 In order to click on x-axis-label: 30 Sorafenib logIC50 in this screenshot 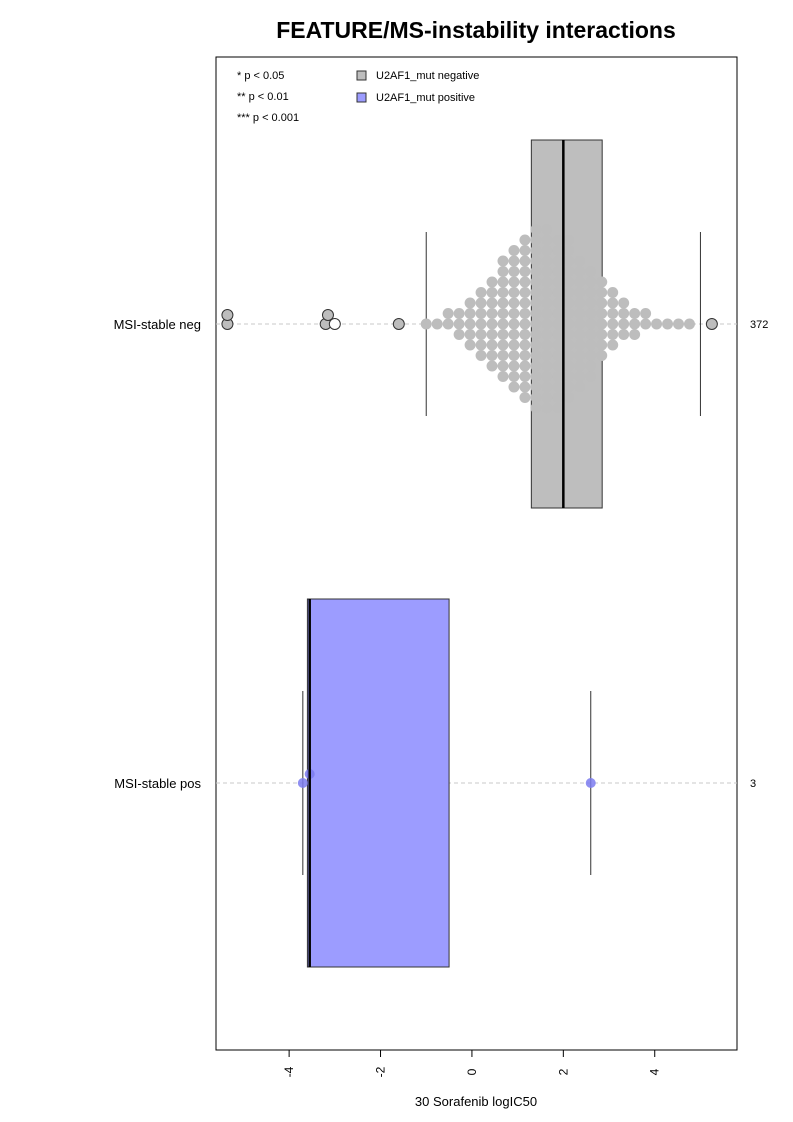, I will do `click(476, 1101)`.